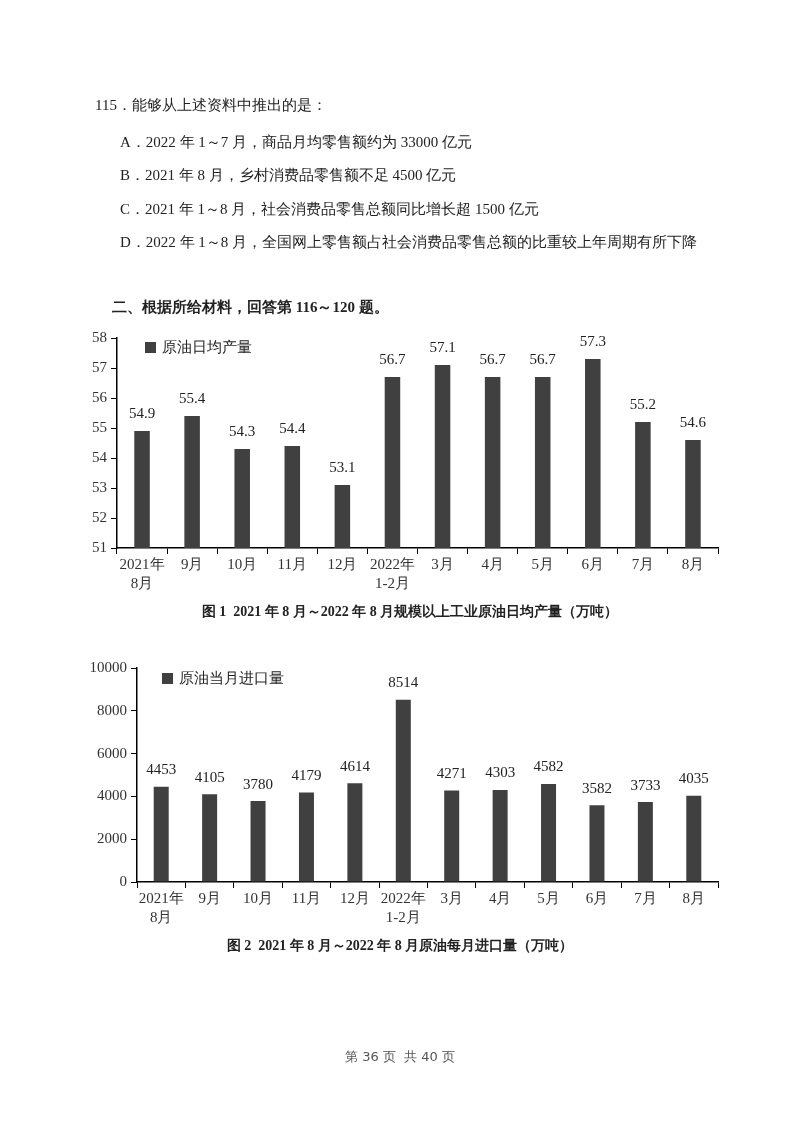 This screenshot has height=1124, width=800. I want to click on y-tick-label: 55, so click(99, 426).